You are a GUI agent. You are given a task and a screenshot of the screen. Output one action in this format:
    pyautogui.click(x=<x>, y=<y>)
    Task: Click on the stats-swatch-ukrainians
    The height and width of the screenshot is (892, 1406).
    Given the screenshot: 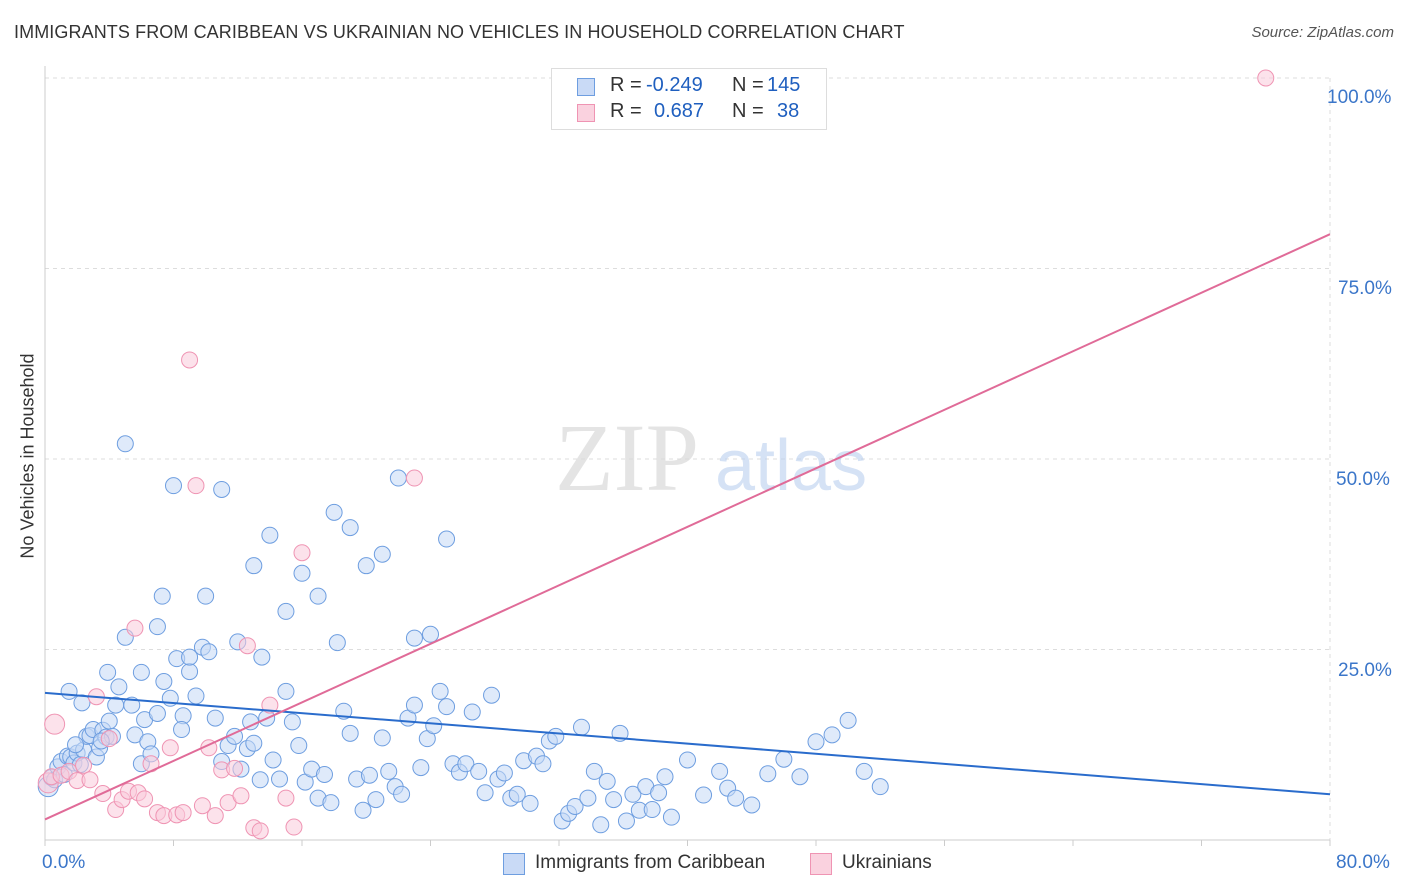 What is the action you would take?
    pyautogui.click(x=586, y=113)
    